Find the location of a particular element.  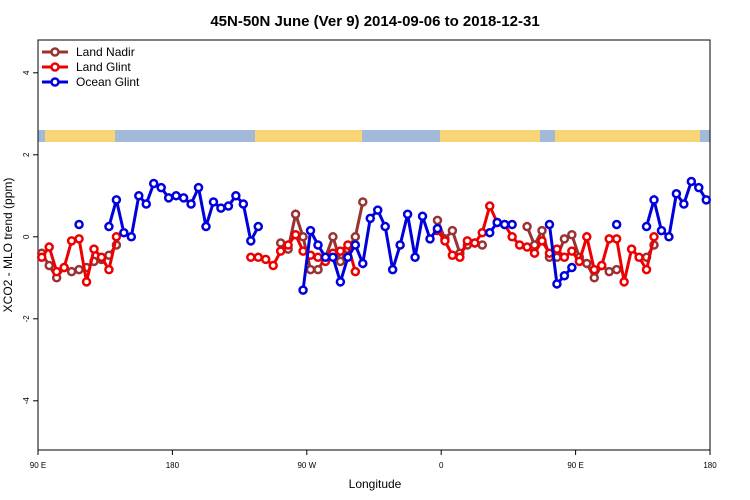

legend-label: Land Glint is located at coordinates (103, 67).